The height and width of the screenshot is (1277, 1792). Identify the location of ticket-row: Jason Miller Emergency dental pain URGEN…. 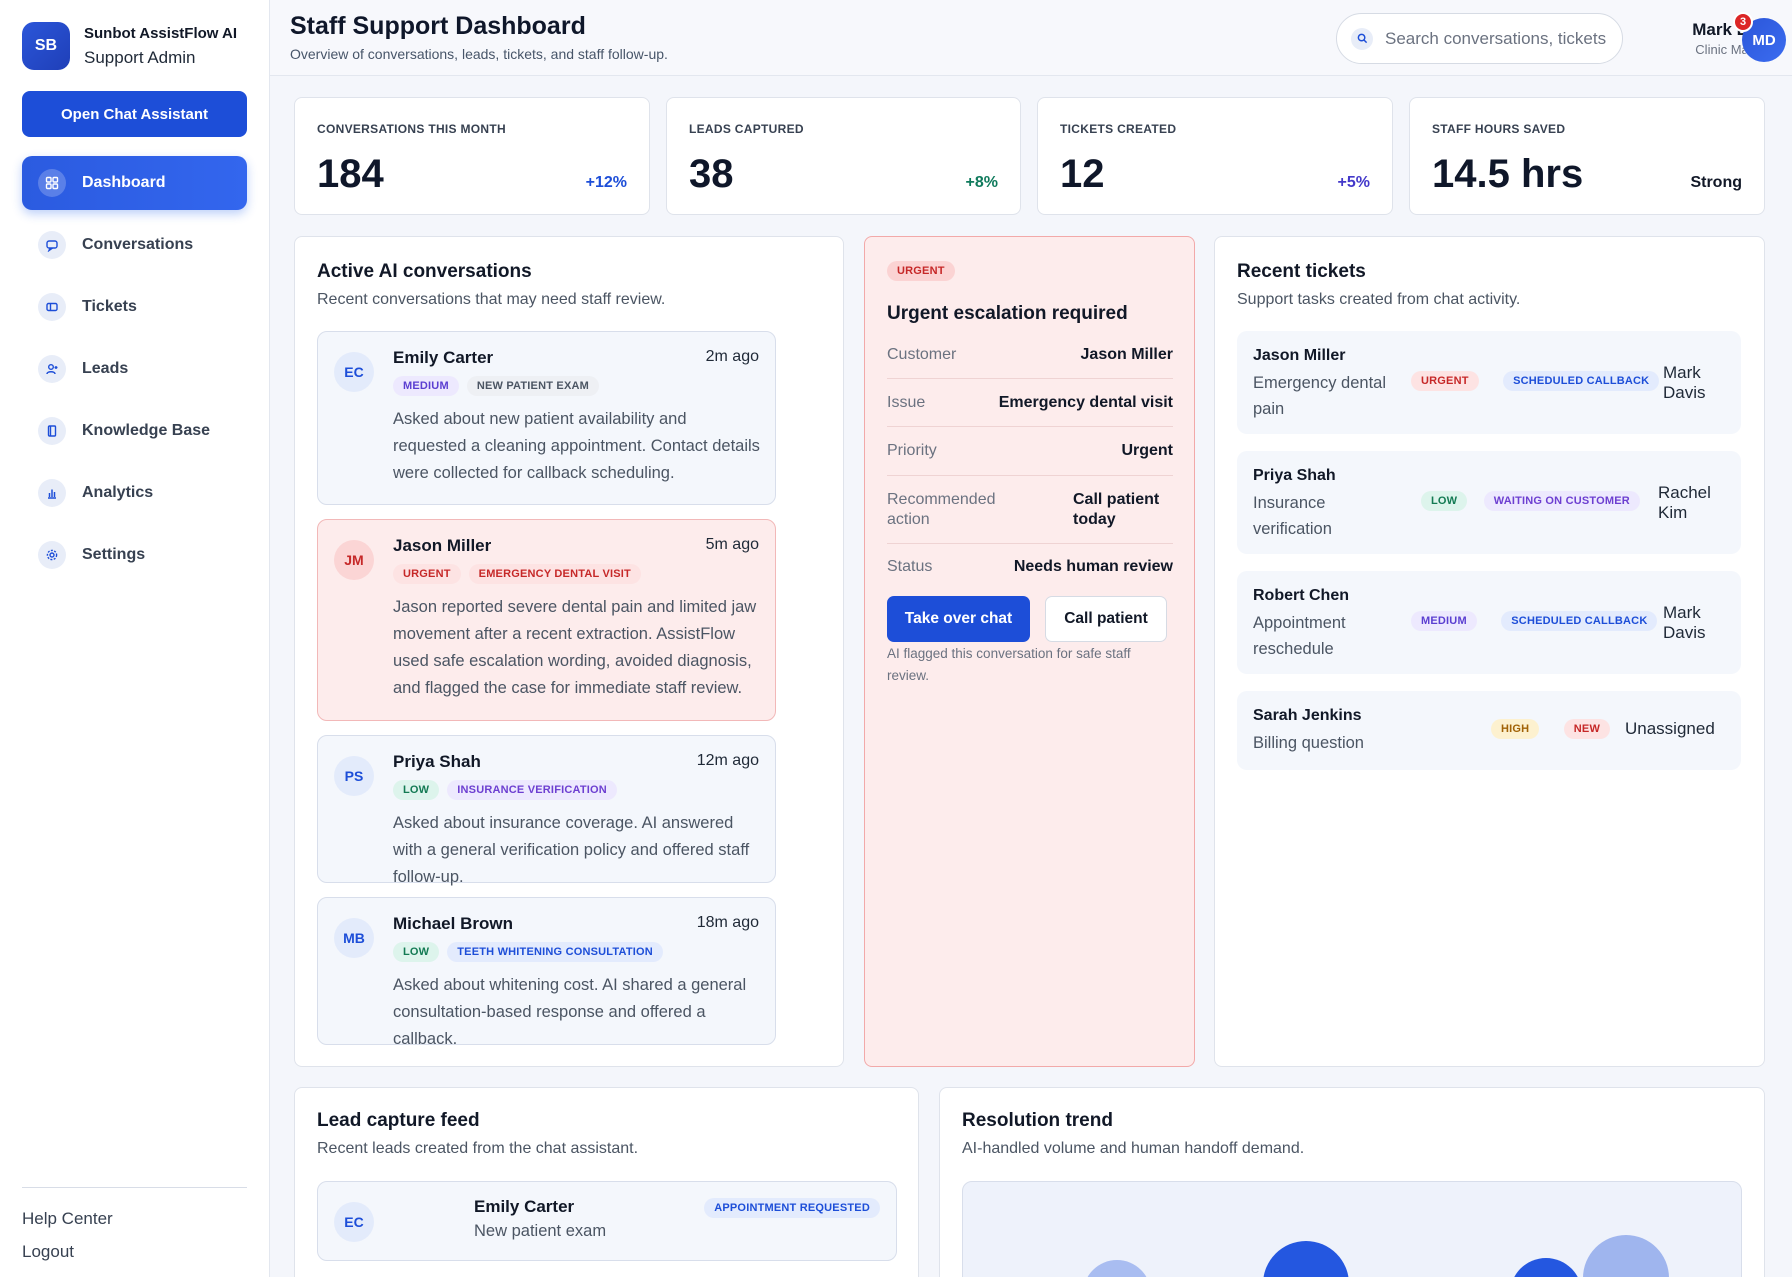
(1489, 382).